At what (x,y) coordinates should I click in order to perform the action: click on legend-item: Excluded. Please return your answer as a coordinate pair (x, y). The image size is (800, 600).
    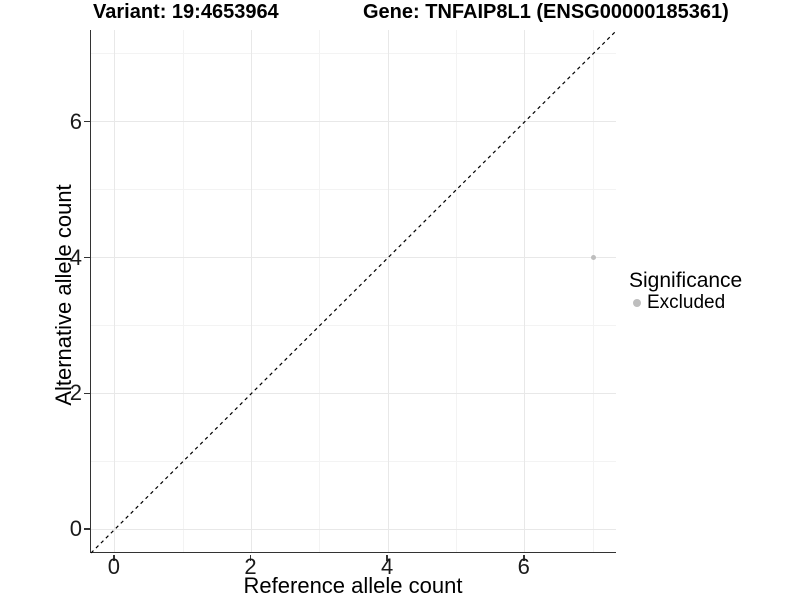
    Looking at the image, I should click on (685, 303).